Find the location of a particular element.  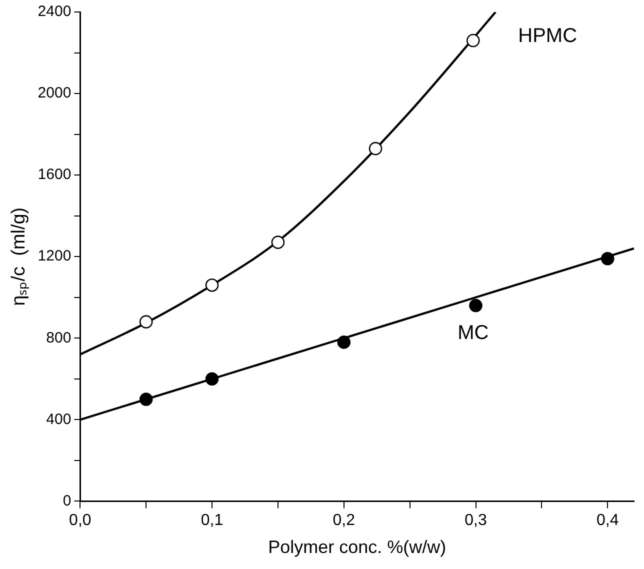

x-tick-label: 0,0 is located at coordinates (80, 521).